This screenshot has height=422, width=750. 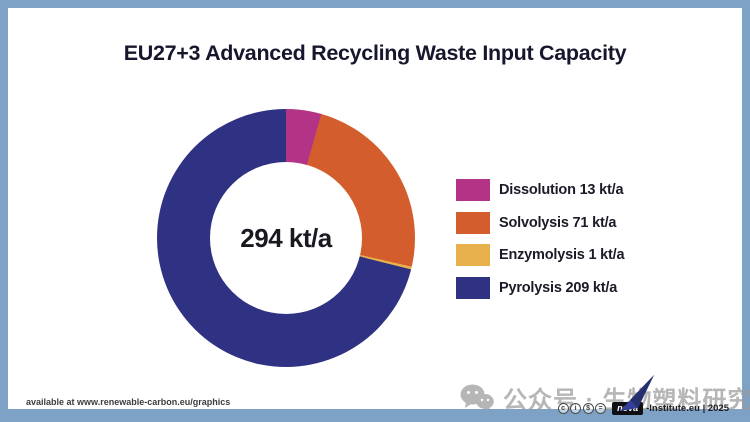 What do you see at coordinates (562, 255) in the screenshot?
I see `legend-label: Enzymolysis 1 kt/a` at bounding box center [562, 255].